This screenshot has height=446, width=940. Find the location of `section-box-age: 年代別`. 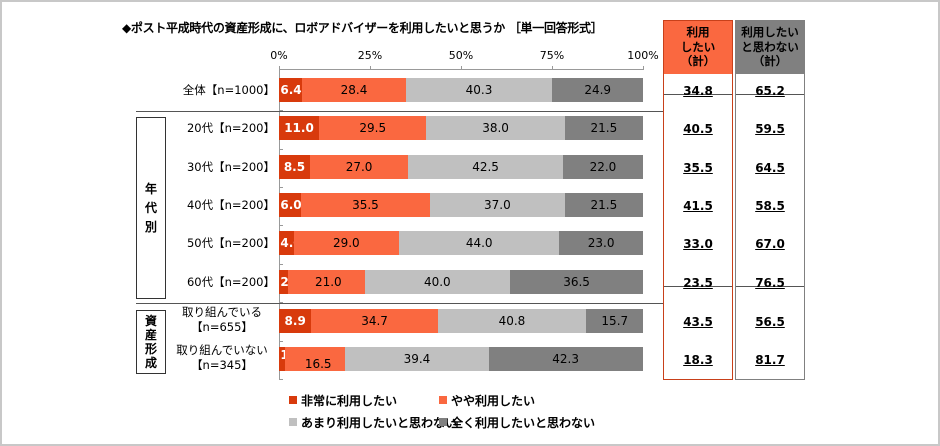

section-box-age: 年代別 is located at coordinates (151, 208).